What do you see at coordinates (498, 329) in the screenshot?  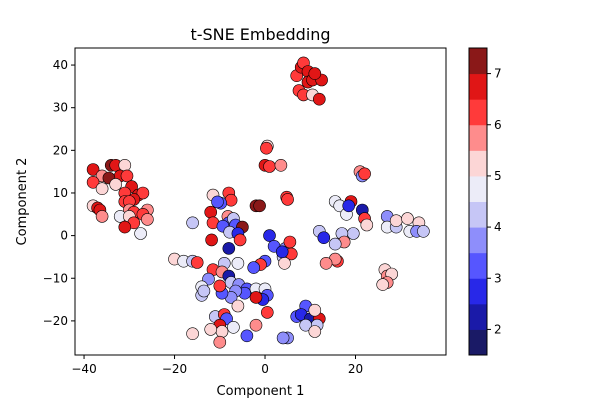 I see `colorbar-tick-label: 2` at bounding box center [498, 329].